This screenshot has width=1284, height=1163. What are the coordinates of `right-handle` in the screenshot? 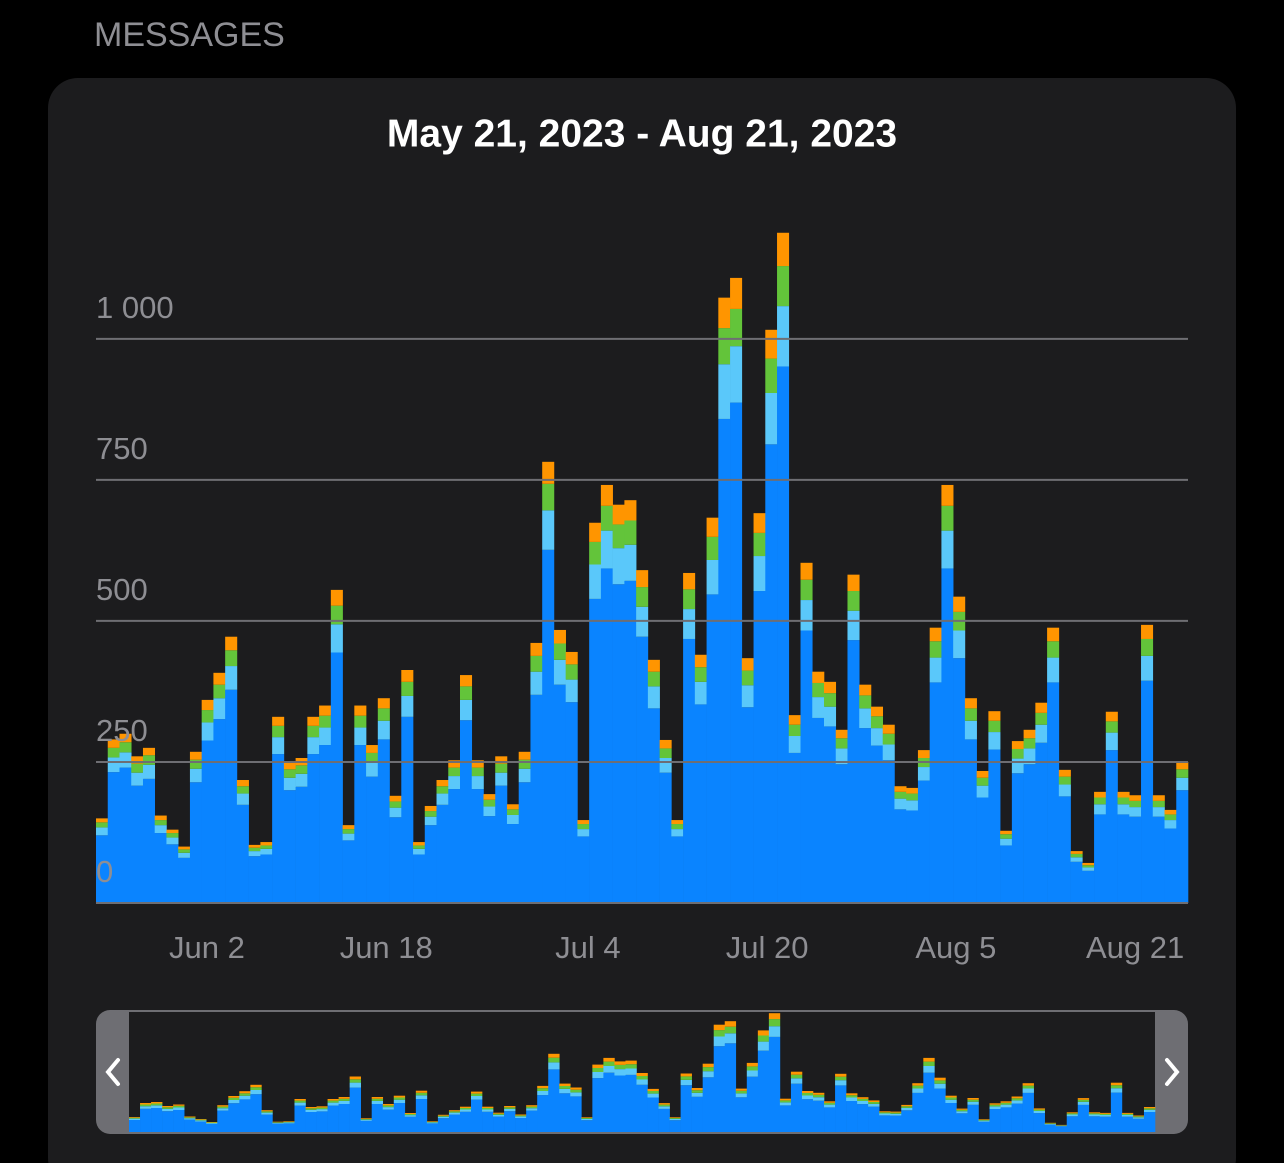 It's located at (1172, 1072).